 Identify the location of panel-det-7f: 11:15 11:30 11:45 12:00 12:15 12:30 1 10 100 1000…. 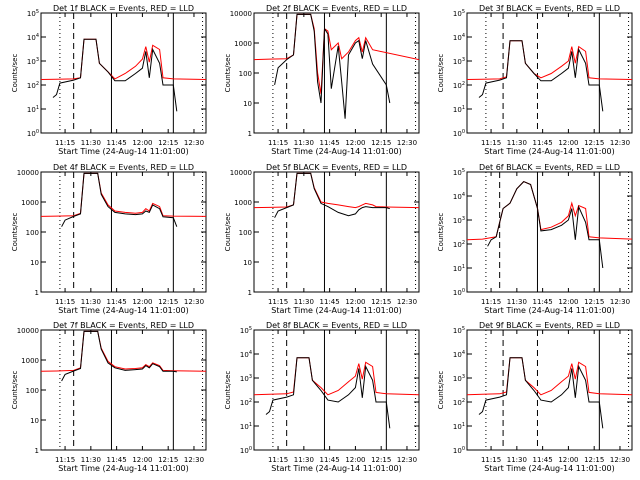
(109, 397).